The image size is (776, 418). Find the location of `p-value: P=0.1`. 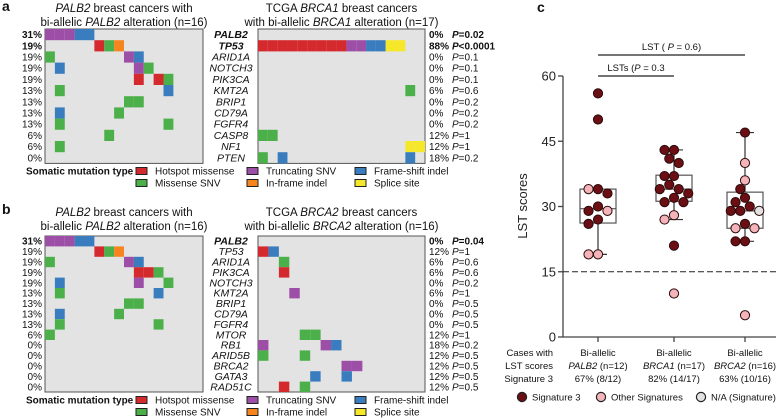

p-value: P=0.1 is located at coordinates (465, 58).